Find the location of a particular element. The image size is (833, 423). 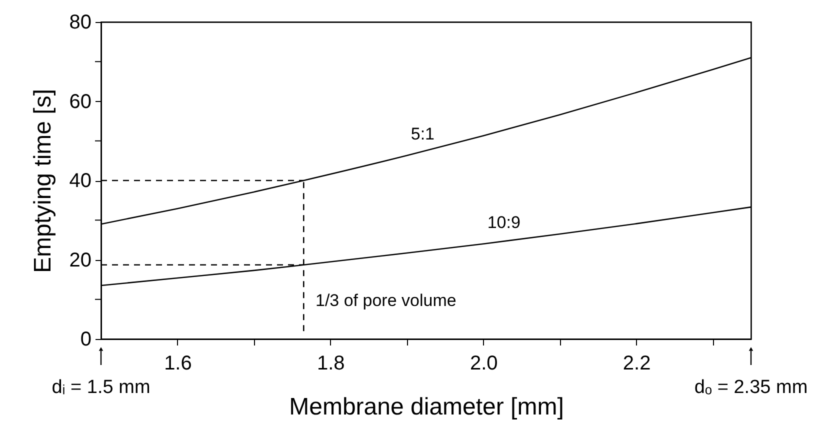

annotation: dᵢ = 1.5 mm is located at coordinates (101, 387).